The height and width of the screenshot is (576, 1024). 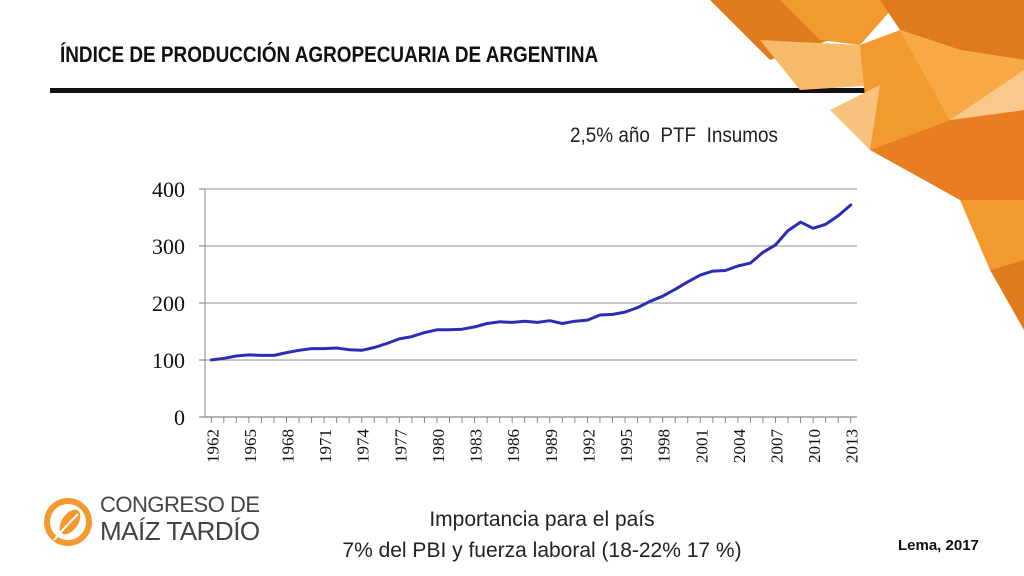 I want to click on x-tick-label: 1971, so click(x=325, y=446).